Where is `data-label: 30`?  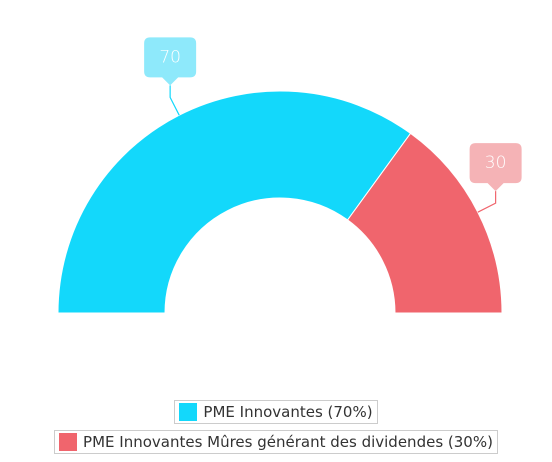 data-label: 30 is located at coordinates (496, 163).